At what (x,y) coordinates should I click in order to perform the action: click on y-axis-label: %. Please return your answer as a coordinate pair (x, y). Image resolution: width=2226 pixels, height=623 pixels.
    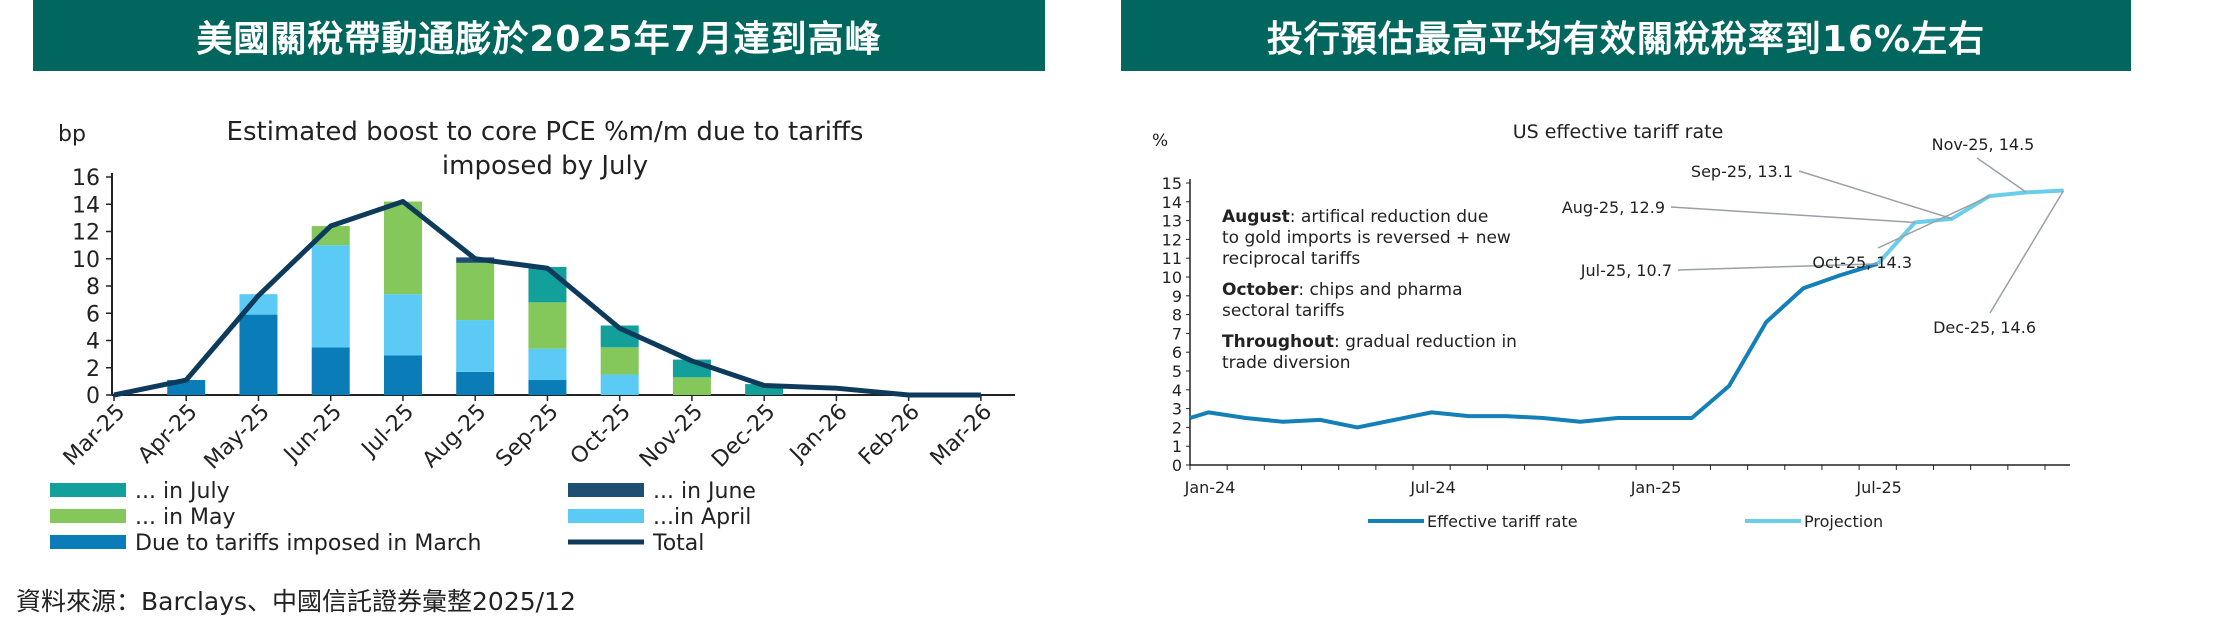
    Looking at the image, I should click on (1160, 141).